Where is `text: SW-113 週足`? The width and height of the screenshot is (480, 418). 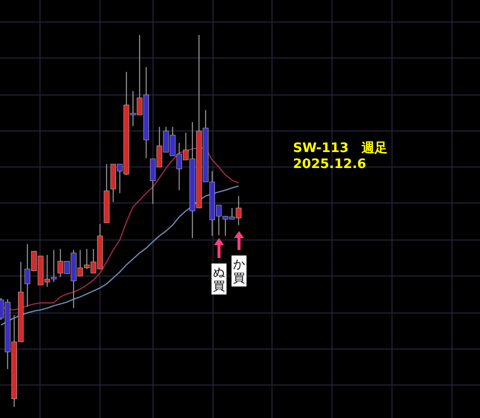 text: SW-113 週足 is located at coordinates (340, 148).